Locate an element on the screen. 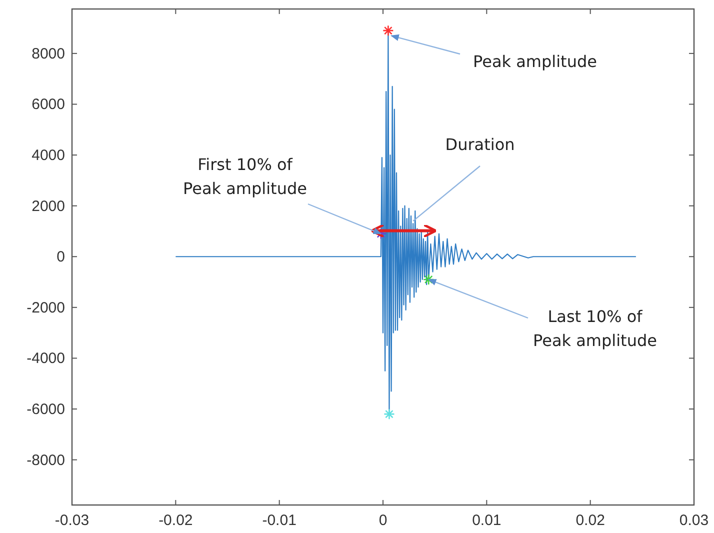 The height and width of the screenshot is (533, 714). annotation: Duration is located at coordinates (480, 144).